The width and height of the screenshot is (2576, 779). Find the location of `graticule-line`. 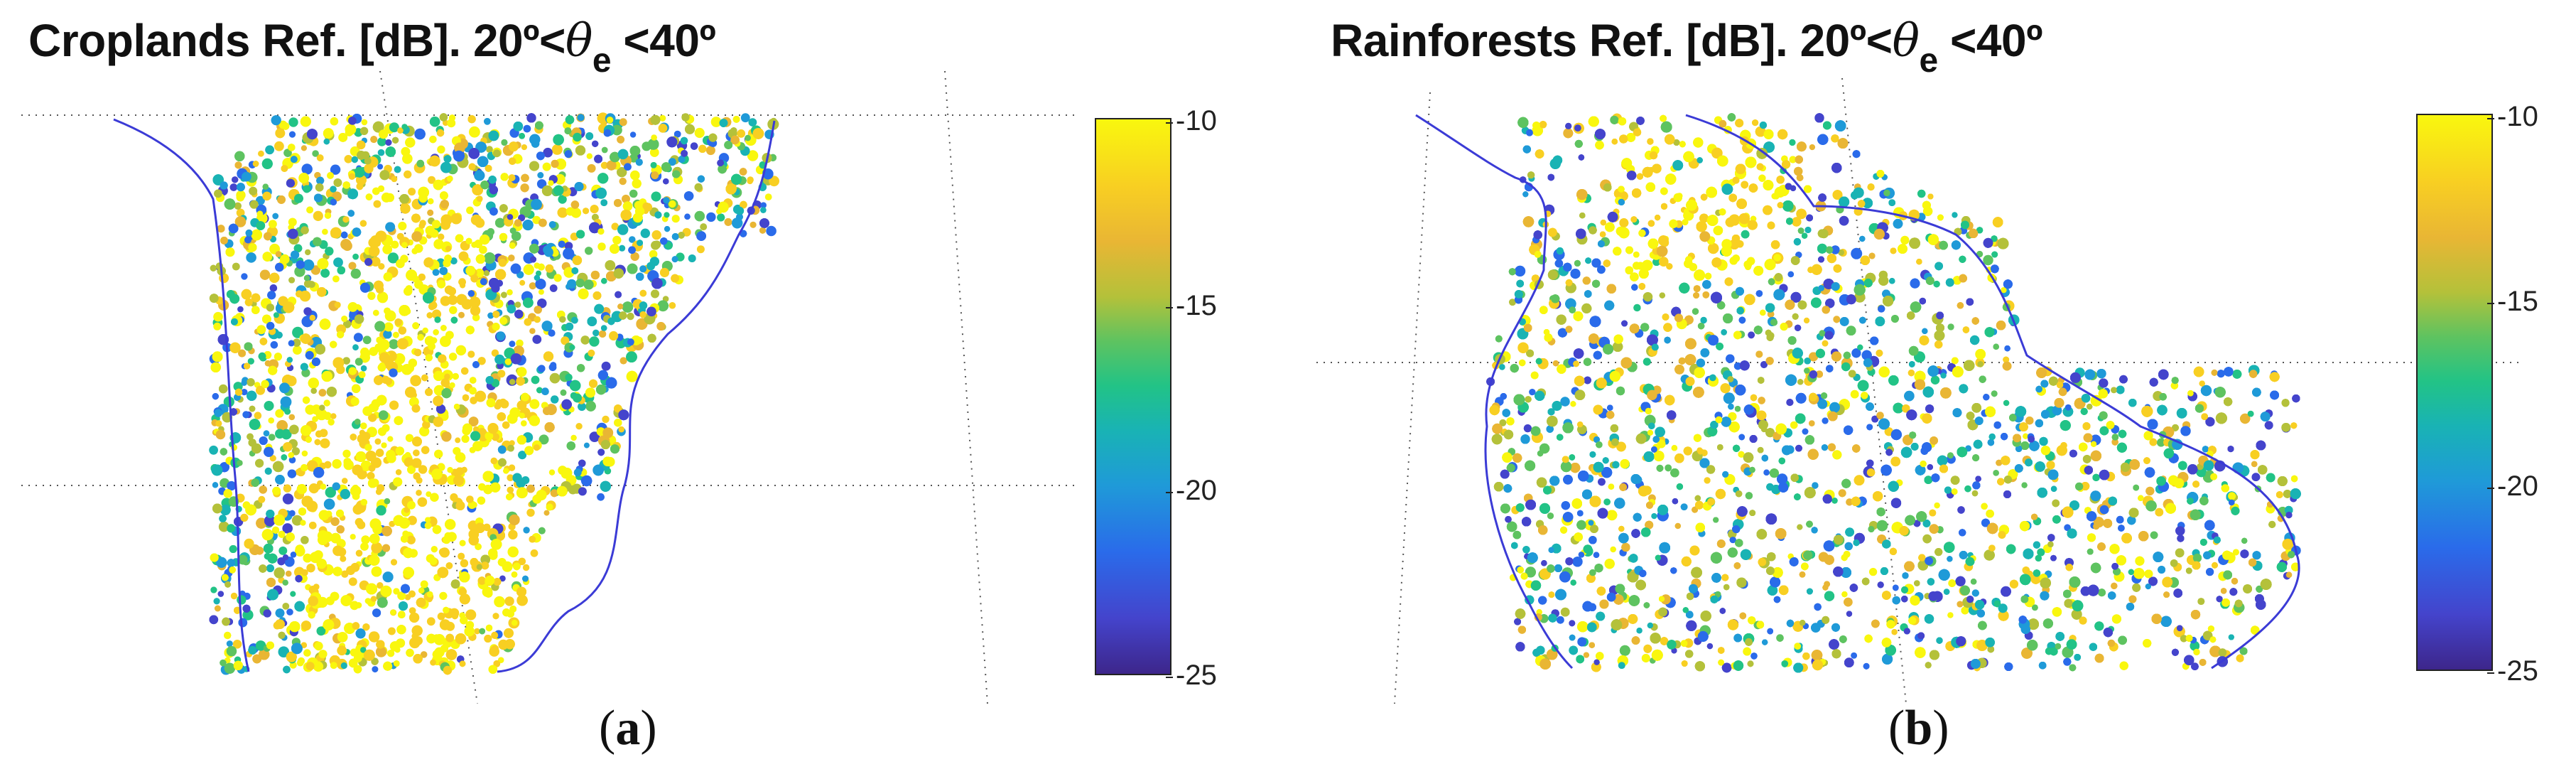

graticule-line is located at coordinates (966, 387).